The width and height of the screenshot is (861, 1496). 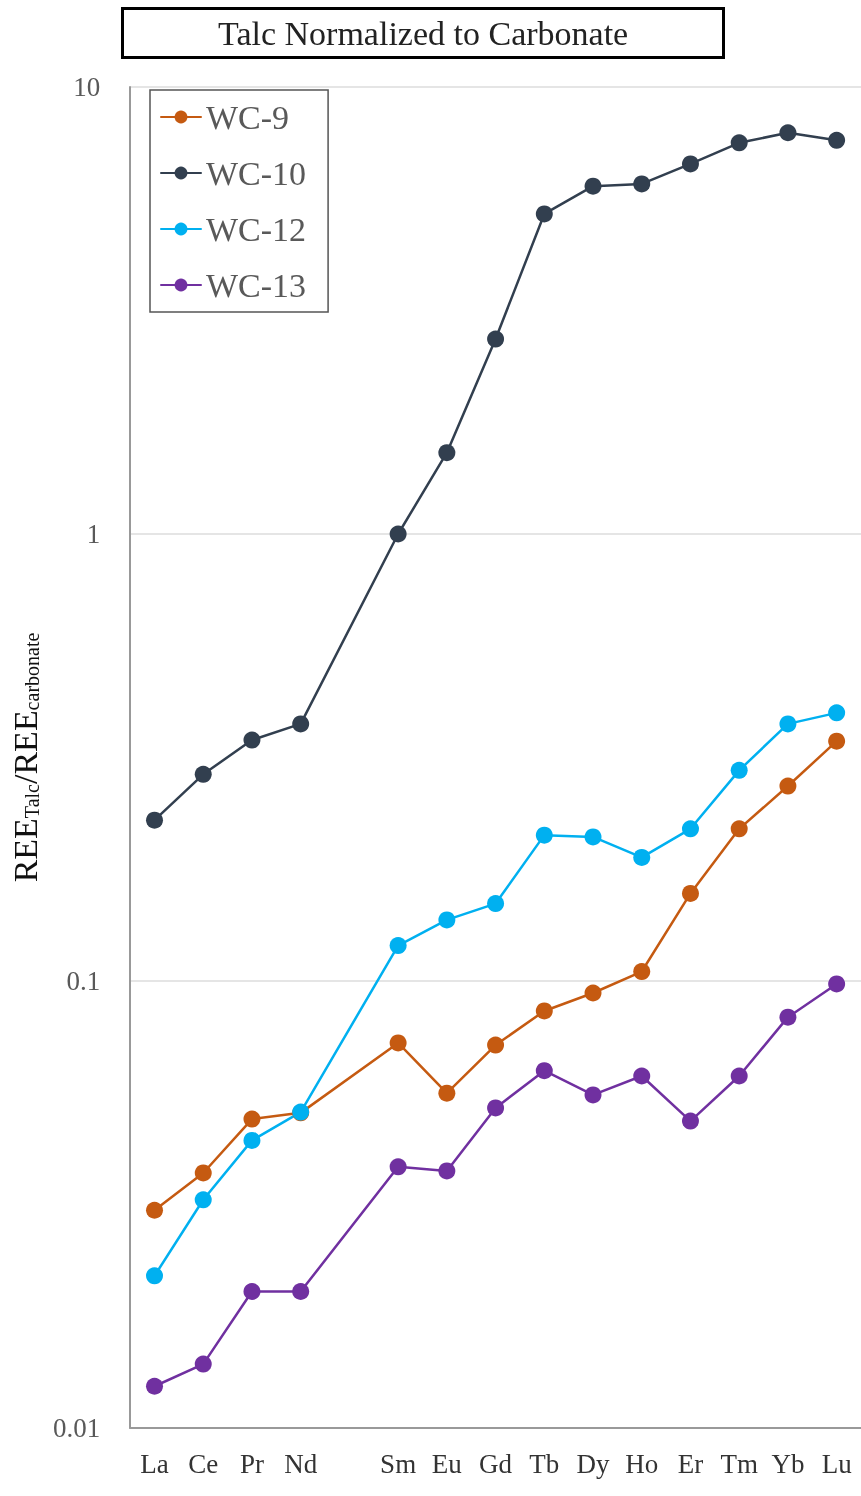 What do you see at coordinates (447, 1463) in the screenshot?
I see `x-tick-label: Eu` at bounding box center [447, 1463].